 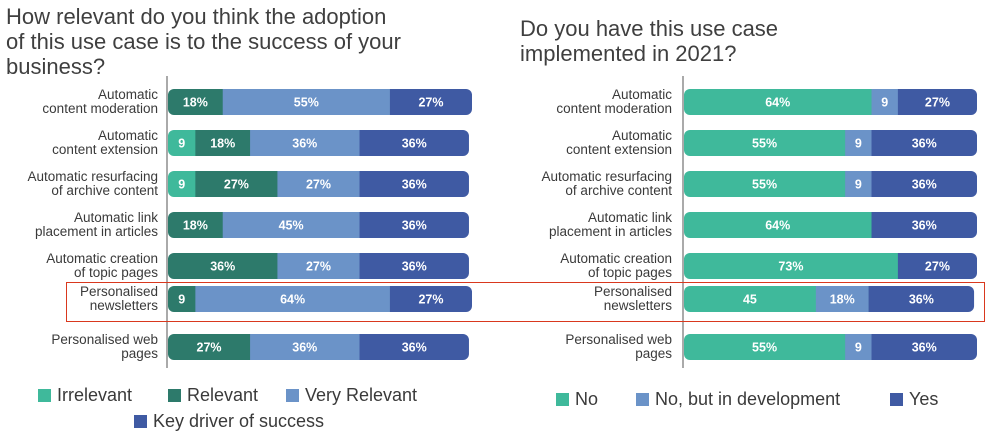 What do you see at coordinates (642, 399) in the screenshot?
I see `legend-swatch-no-in-development` at bounding box center [642, 399].